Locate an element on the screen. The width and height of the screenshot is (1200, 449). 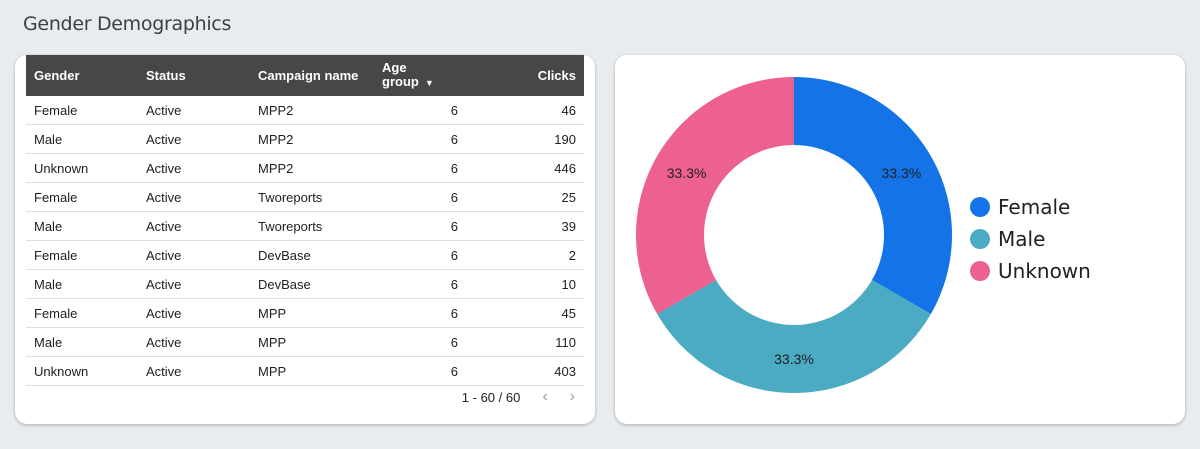
pagination-range: 1 - 60 / 60 is located at coordinates (491, 397).